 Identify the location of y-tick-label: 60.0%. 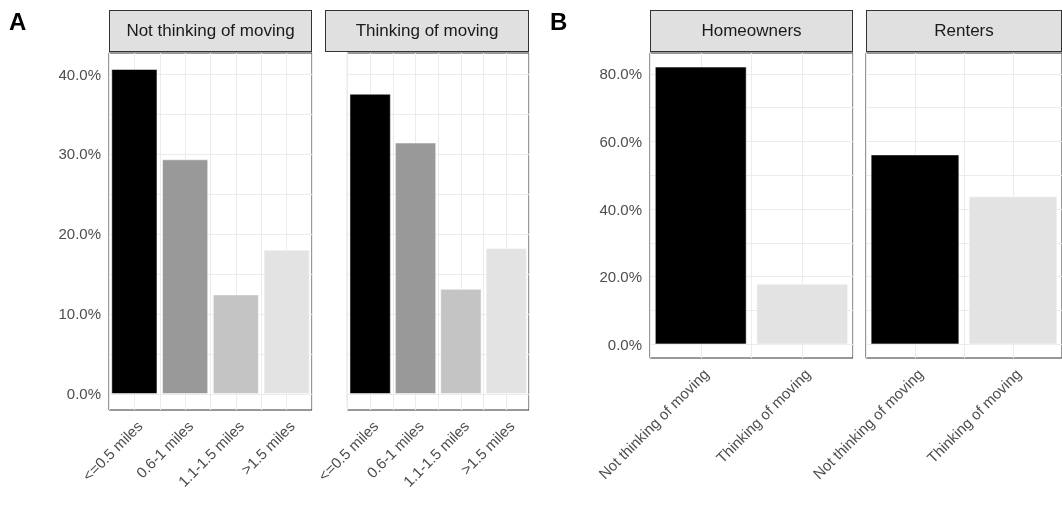
(620, 141).